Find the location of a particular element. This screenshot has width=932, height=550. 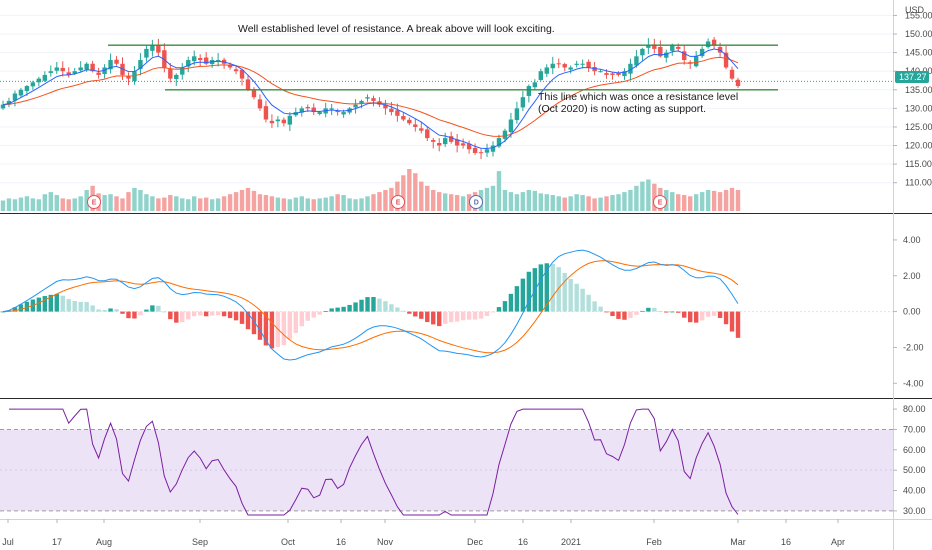

macd-signal-line is located at coordinates (370, 307).